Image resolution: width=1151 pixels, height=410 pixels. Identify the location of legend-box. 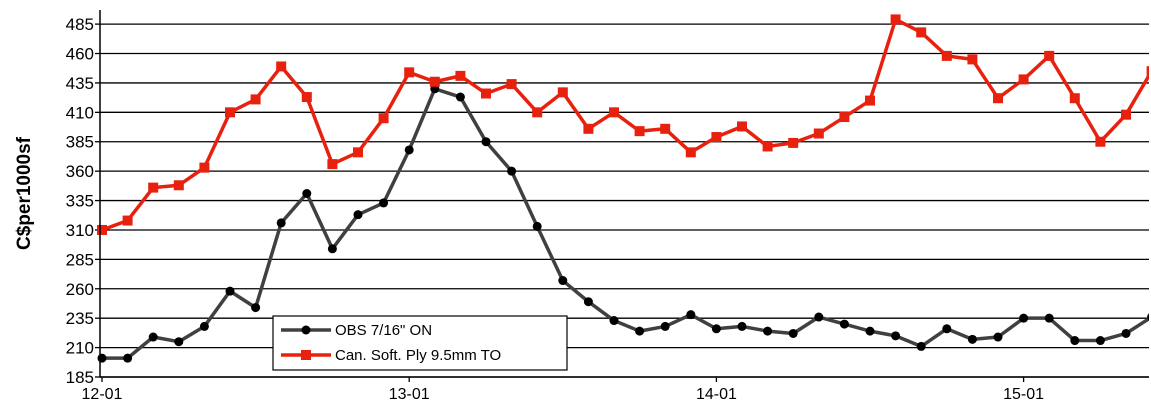
(420, 343).